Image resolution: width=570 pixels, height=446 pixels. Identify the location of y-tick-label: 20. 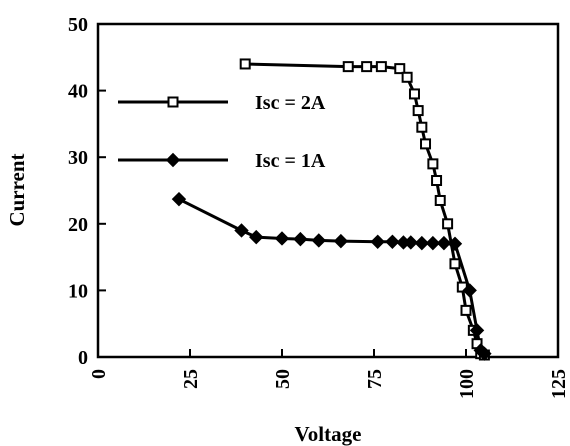
(78, 225).